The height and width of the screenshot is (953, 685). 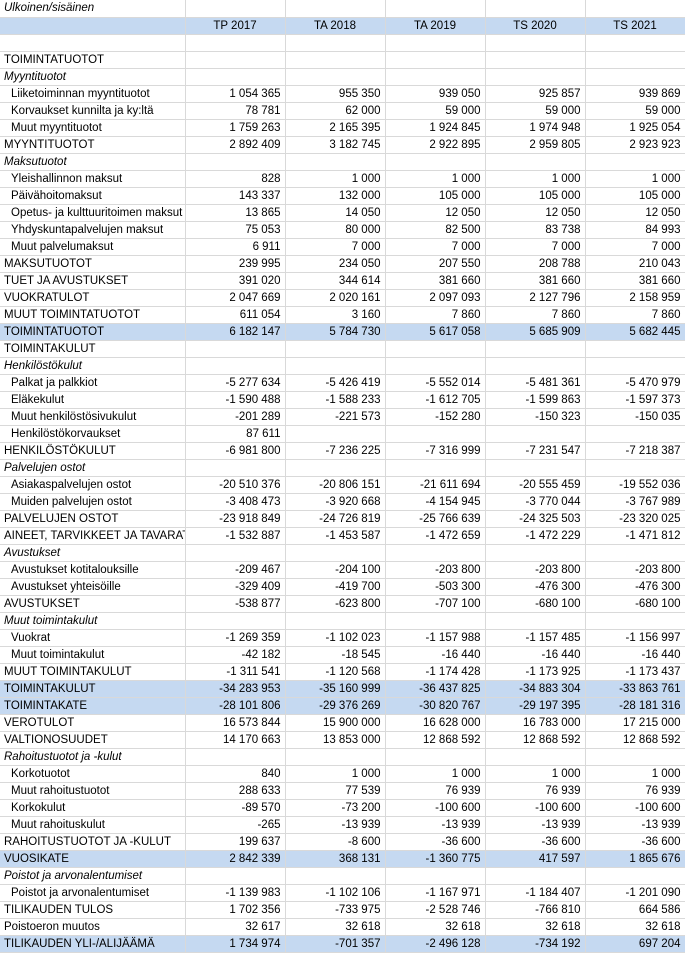 What do you see at coordinates (435, 791) in the screenshot?
I see `value-cell: 76 939` at bounding box center [435, 791].